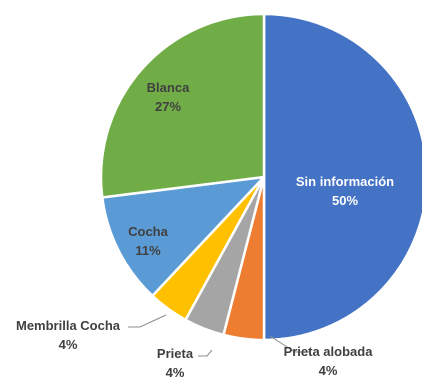 This screenshot has height=379, width=422. Describe the element at coordinates (68, 325) in the screenshot. I see `slice-label-name: Membrilla Cocha` at that location.